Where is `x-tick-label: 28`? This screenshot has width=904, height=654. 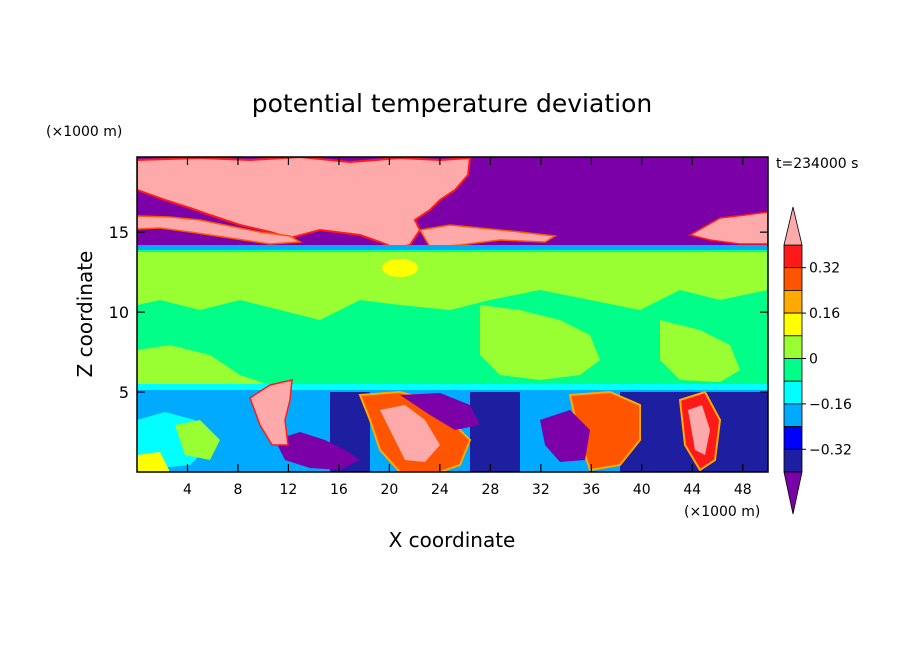
x-tick-label: 28 is located at coordinates (490, 490).